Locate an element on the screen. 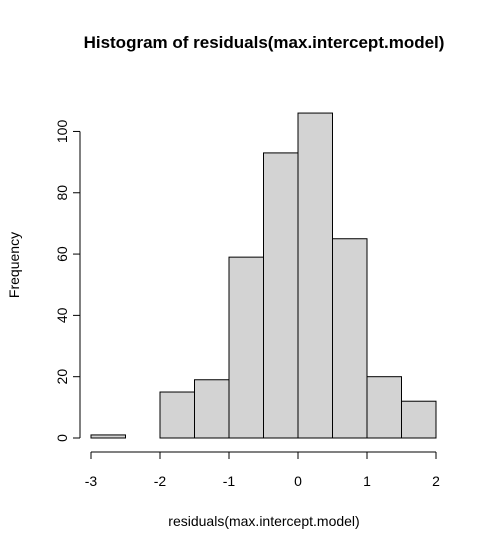  x-axis: -3 -2 -1 0 1 2 is located at coordinates (262, 470).